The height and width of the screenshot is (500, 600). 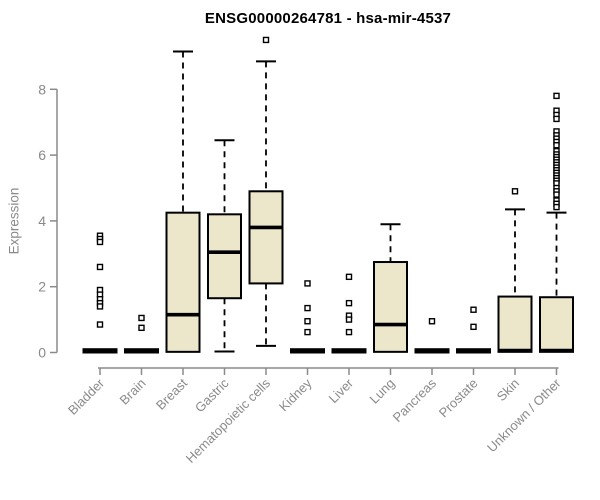 I want to click on chart-title: ENSG00000264781 - hsa-mir-4537, so click(x=328, y=18).